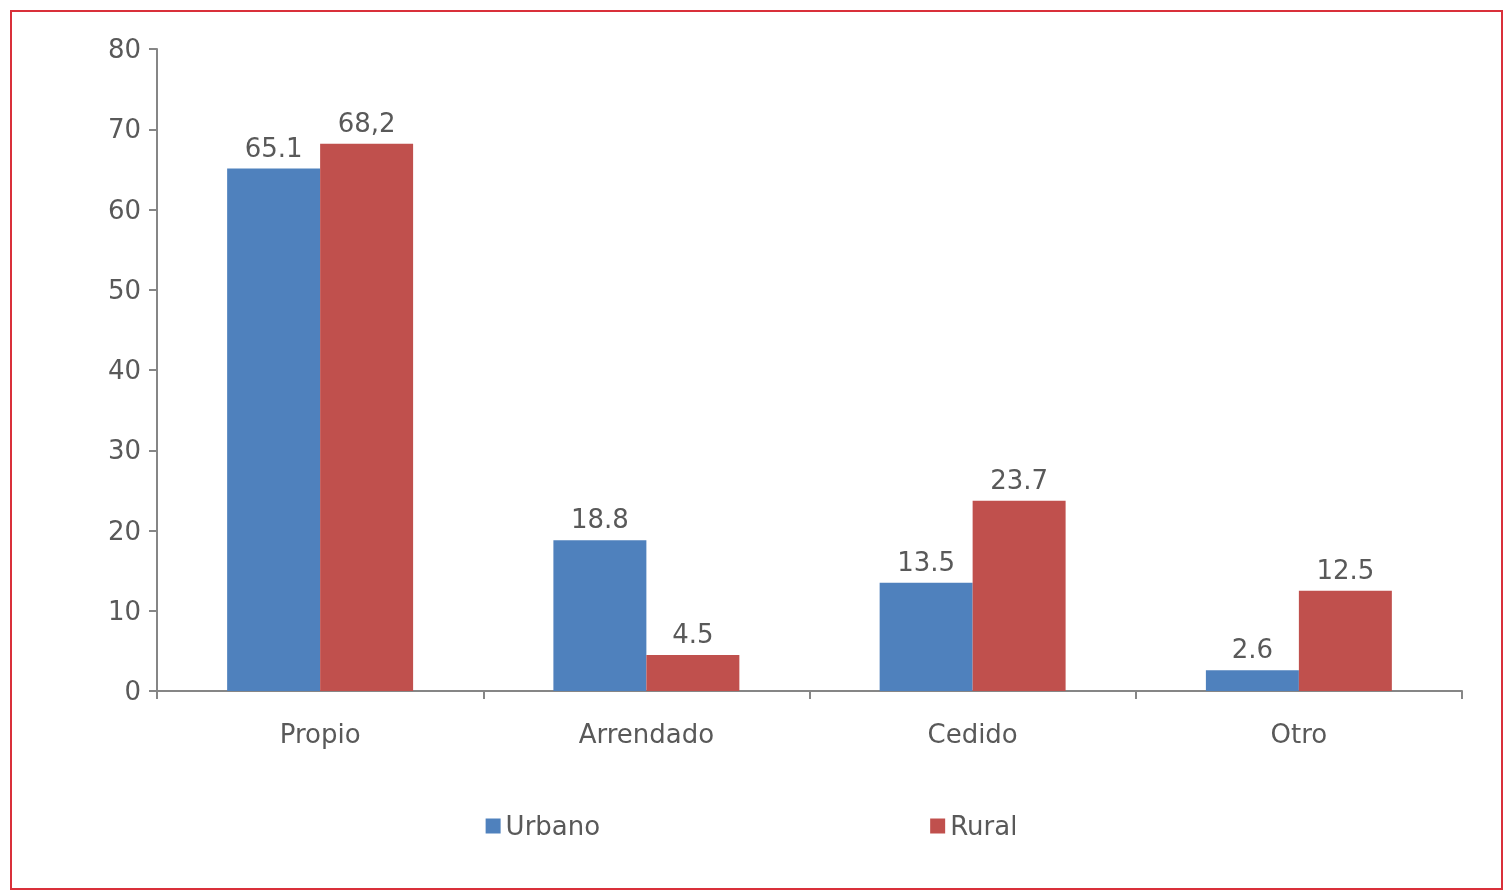  What do you see at coordinates (926, 561) in the screenshot?
I see `data-label: 13.5` at bounding box center [926, 561].